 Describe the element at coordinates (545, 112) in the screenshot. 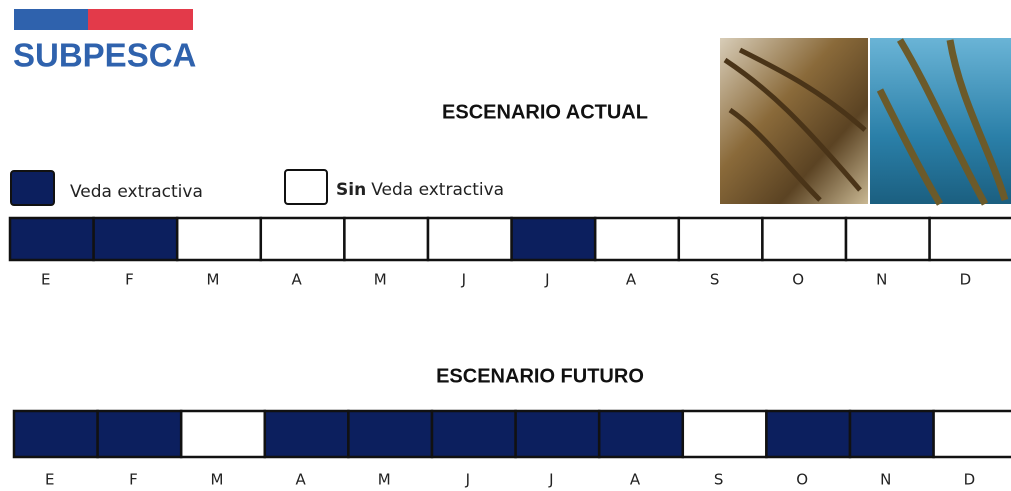

I see `scenario-title: ESCENARIO ACTUAL` at that location.